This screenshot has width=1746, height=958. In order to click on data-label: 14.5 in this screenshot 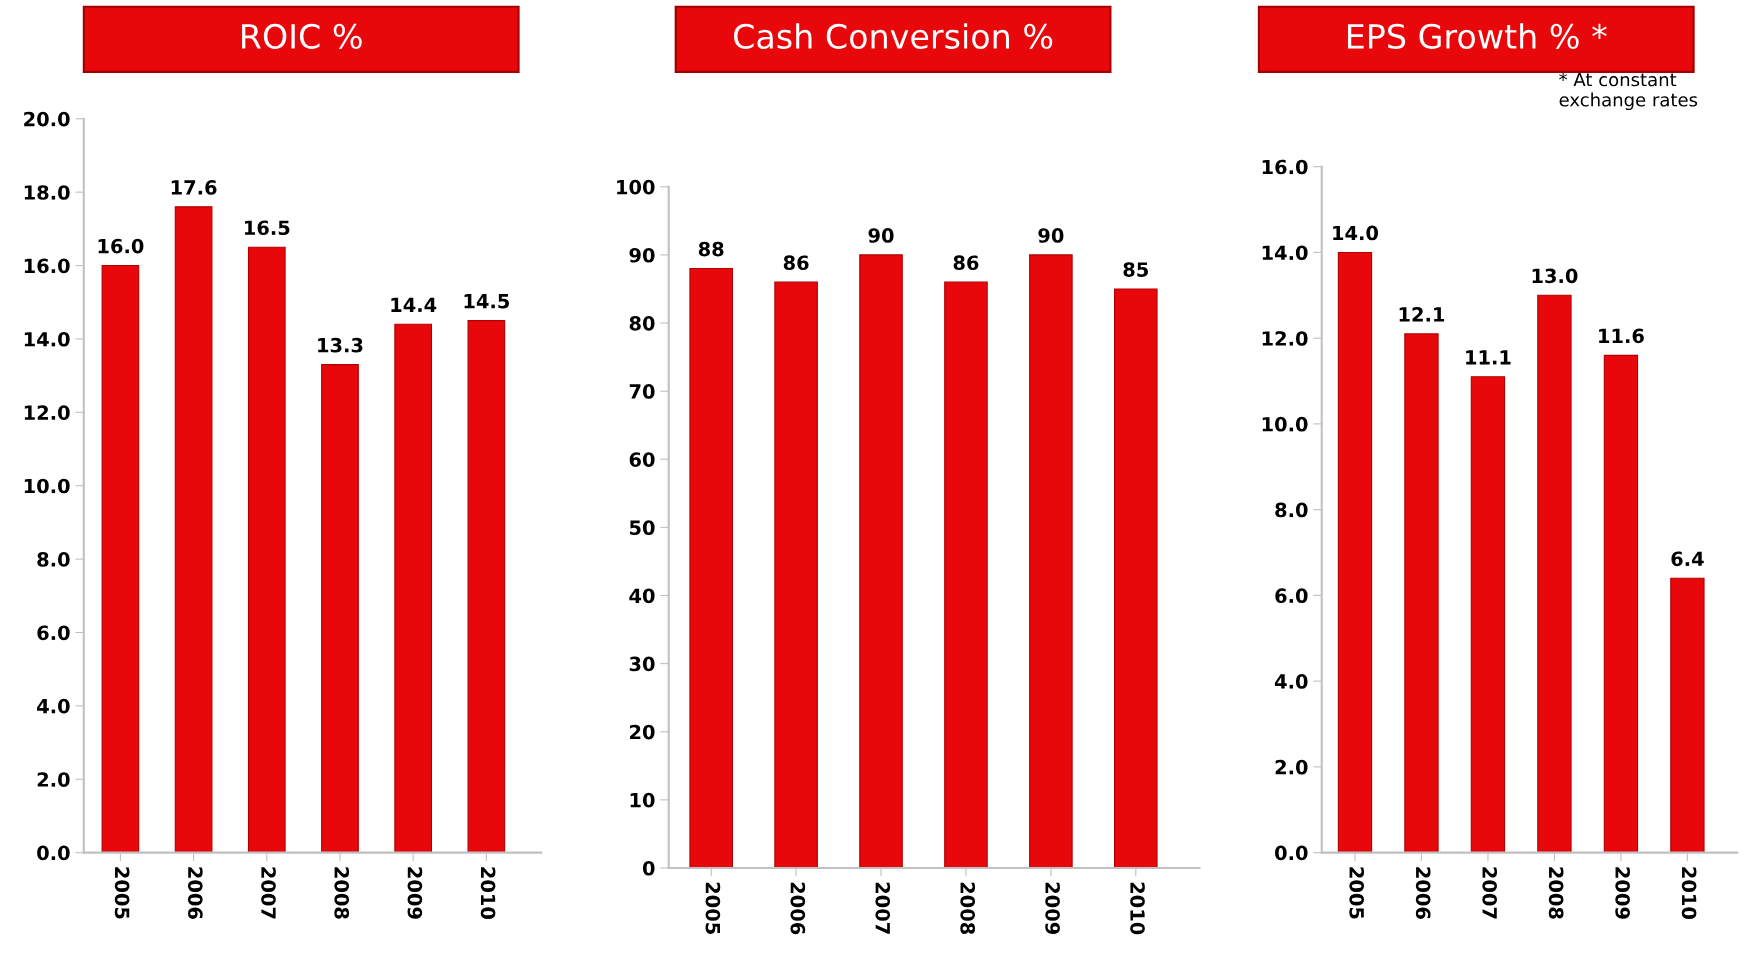, I will do `click(486, 301)`.